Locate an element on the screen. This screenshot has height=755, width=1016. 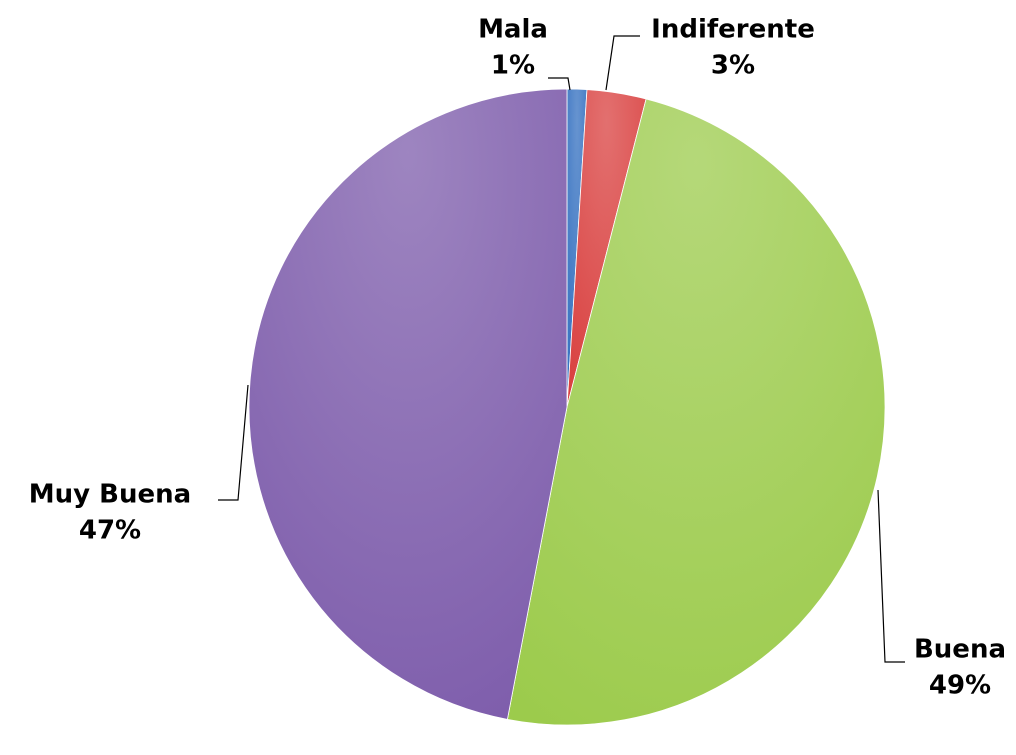
slice-label: Mala is located at coordinates (513, 30).